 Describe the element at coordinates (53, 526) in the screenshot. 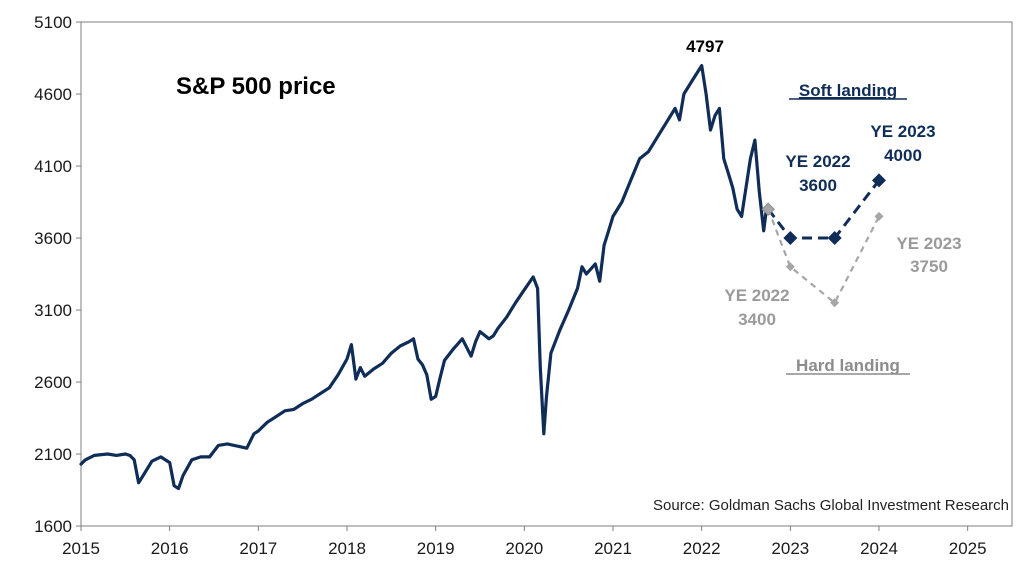

I see `y-tick-label: 1600` at that location.